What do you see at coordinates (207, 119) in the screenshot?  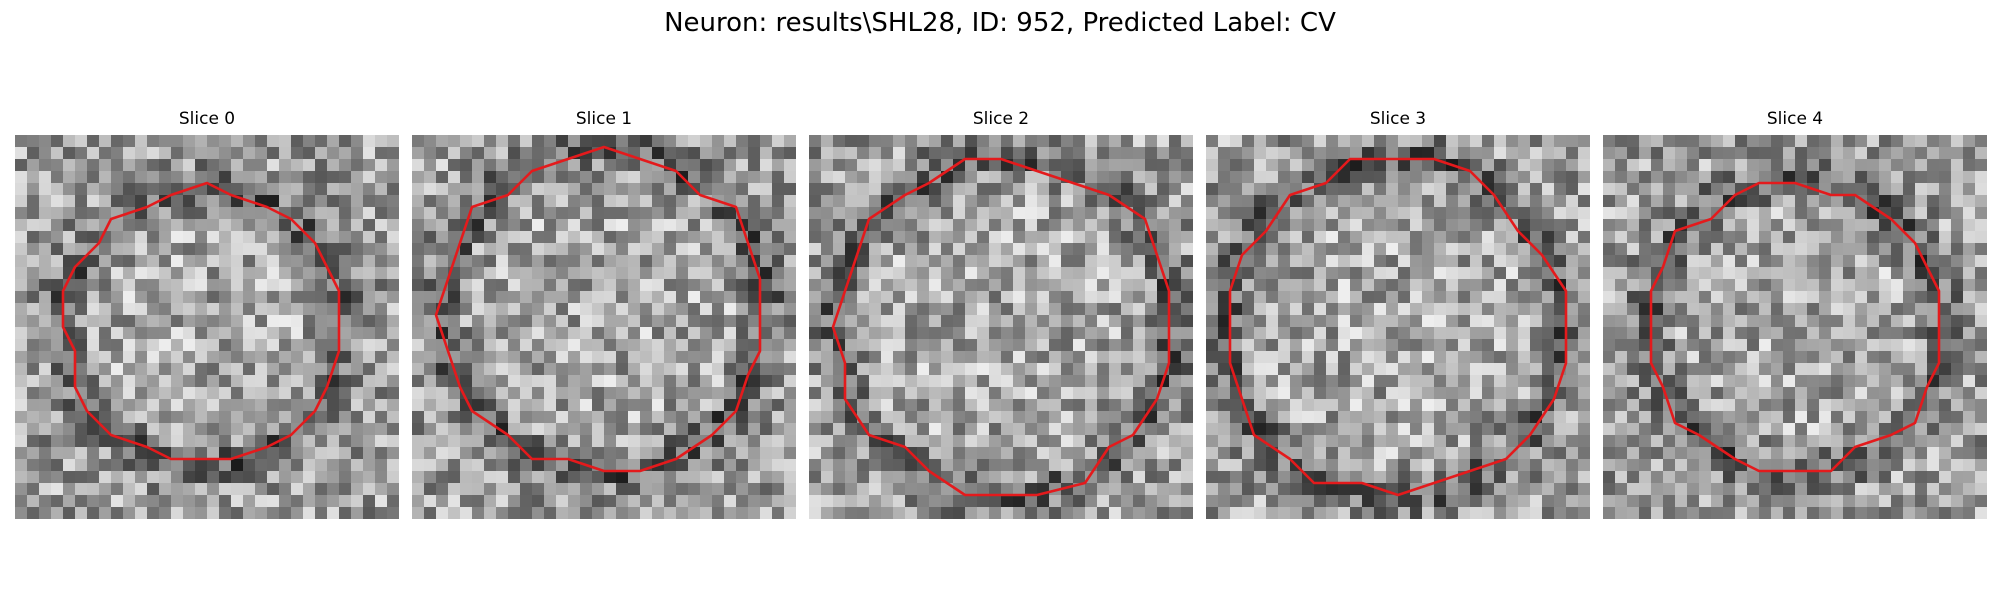 I see `slice-title-0: Slice 0` at bounding box center [207, 119].